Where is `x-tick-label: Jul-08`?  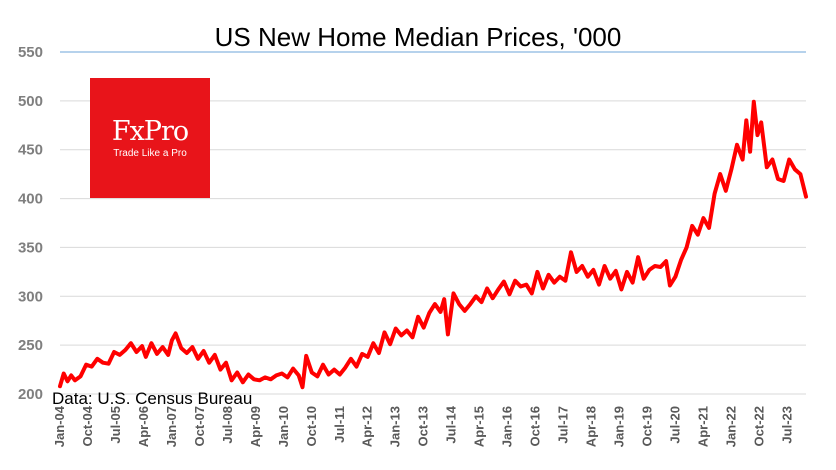 x-tick-label: Jul-08 is located at coordinates (227, 425).